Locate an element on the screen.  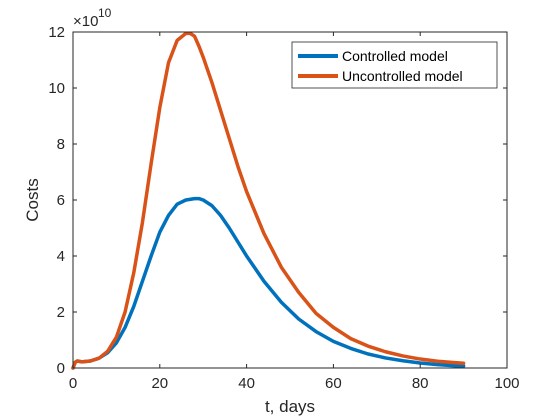
y-tick-label: 8 is located at coordinates (61, 144).